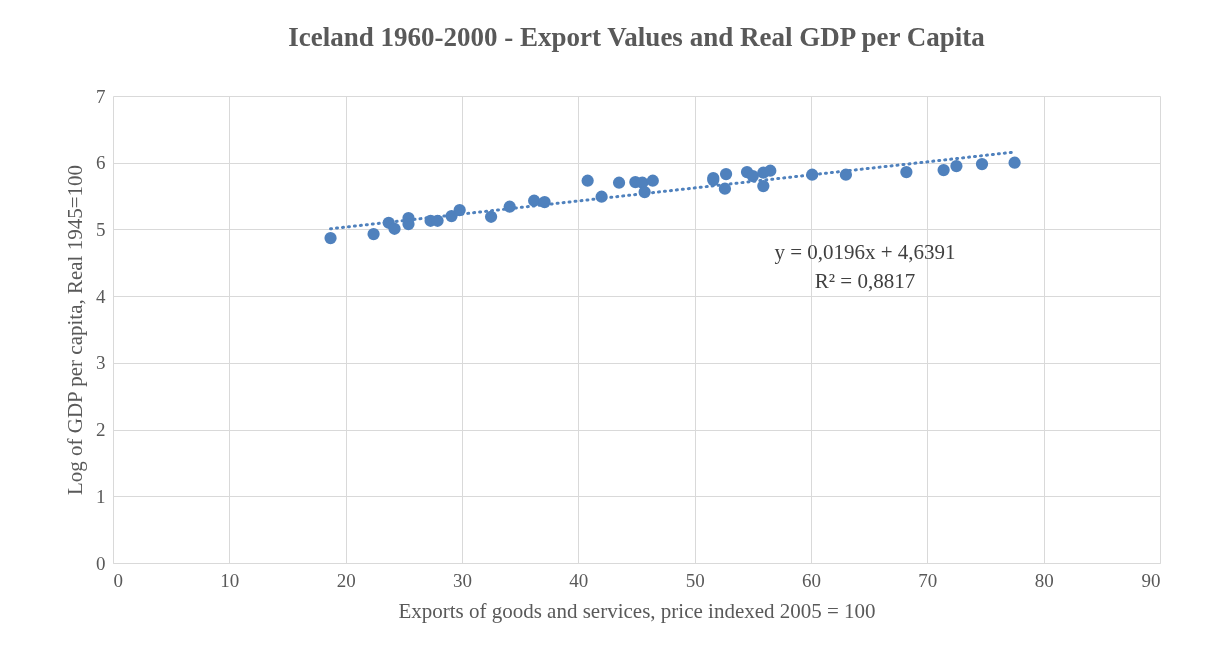 This screenshot has width=1205, height=672. What do you see at coordinates (101, 296) in the screenshot?
I see `y-tick-label: 4` at bounding box center [101, 296].